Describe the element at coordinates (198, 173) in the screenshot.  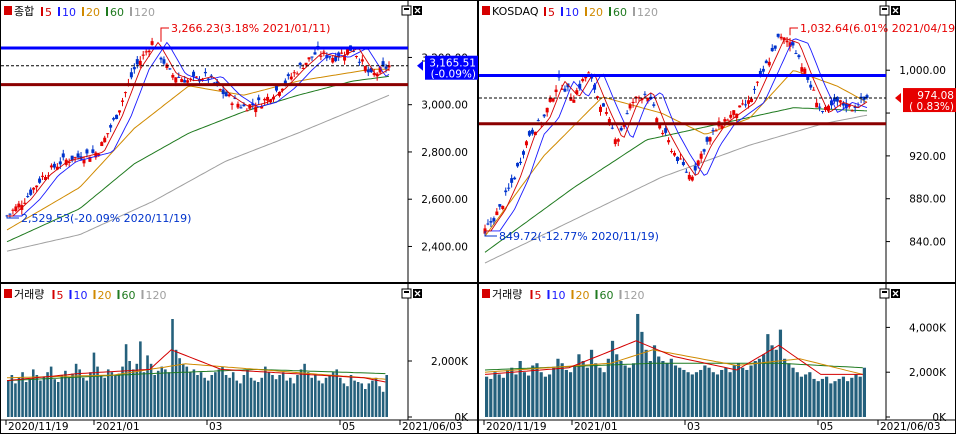
I see `series-ma120-line` at that location.